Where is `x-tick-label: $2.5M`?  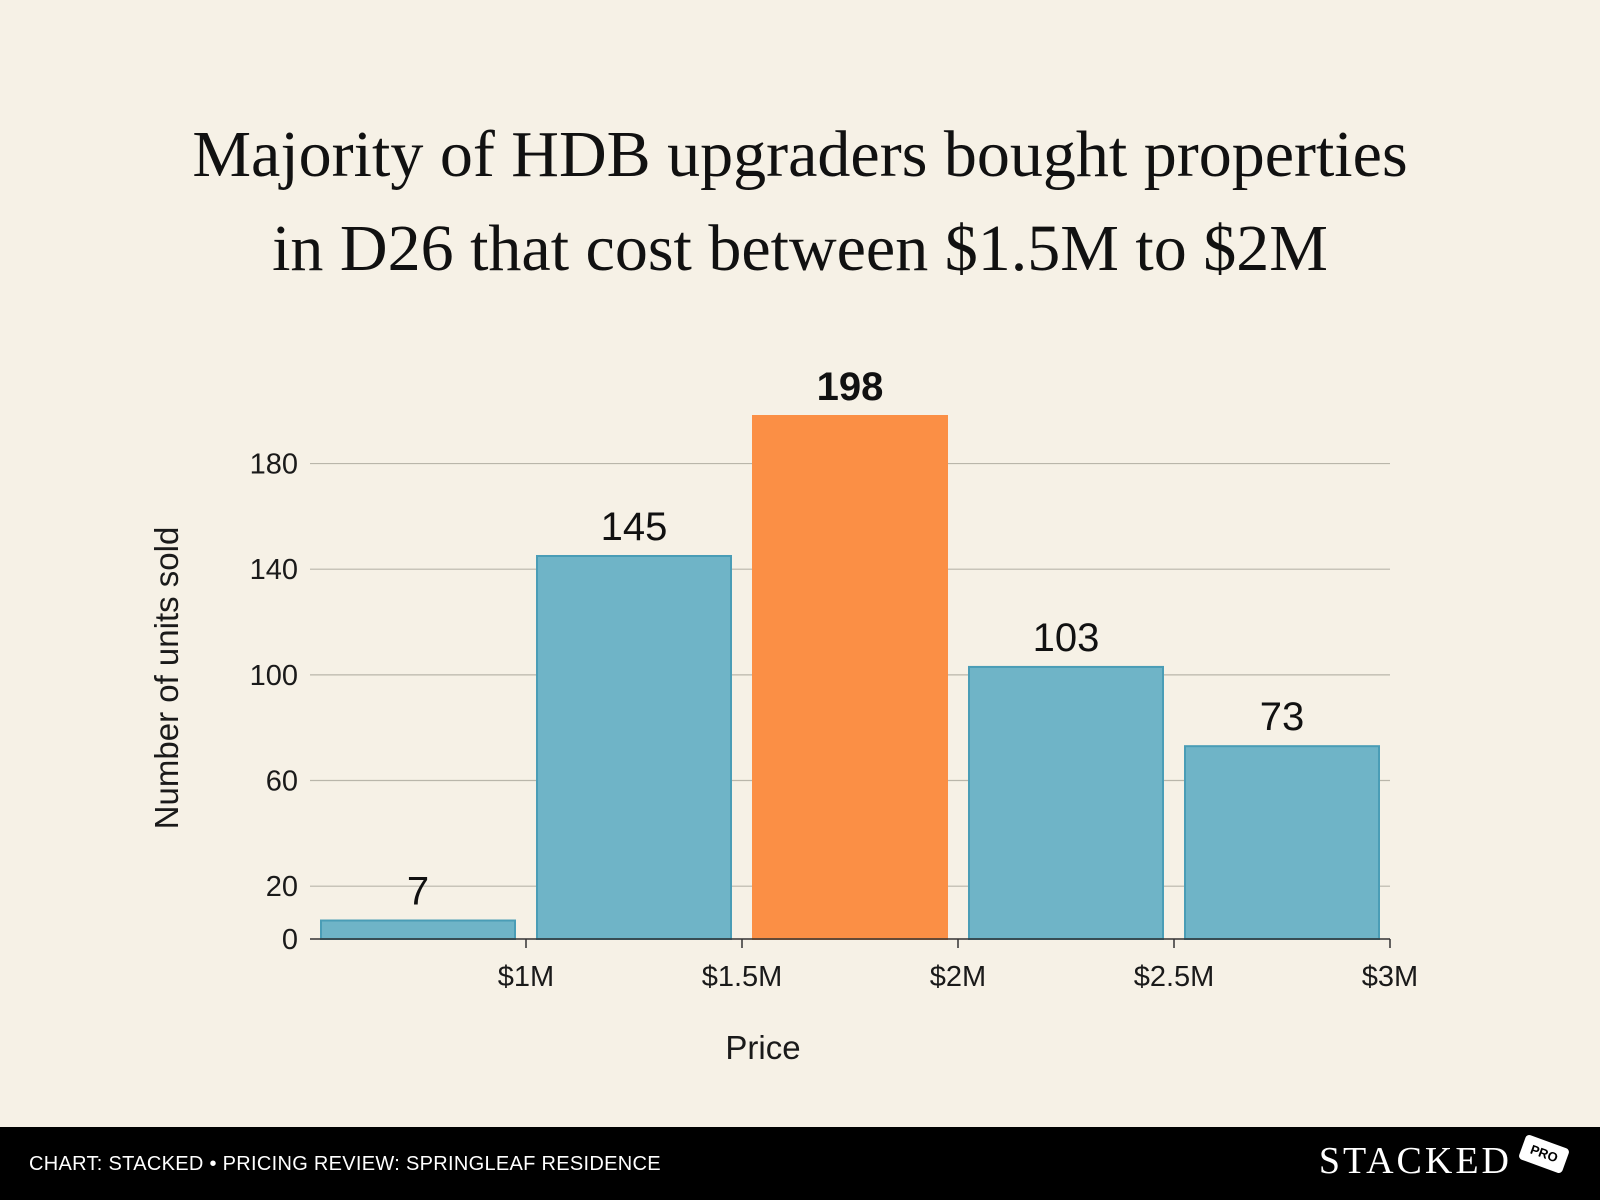 x-tick-label: $2.5M is located at coordinates (1174, 977).